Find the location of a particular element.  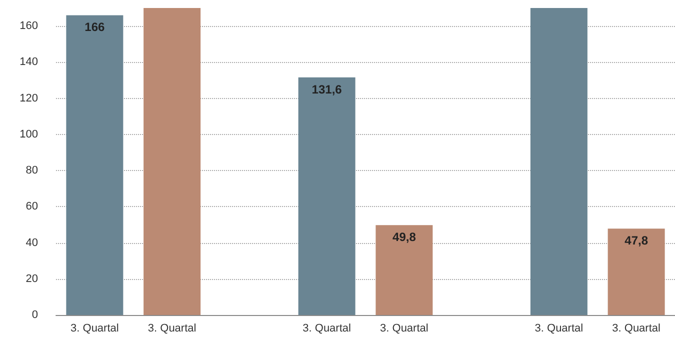

data-label: 49,8 is located at coordinates (404, 237).